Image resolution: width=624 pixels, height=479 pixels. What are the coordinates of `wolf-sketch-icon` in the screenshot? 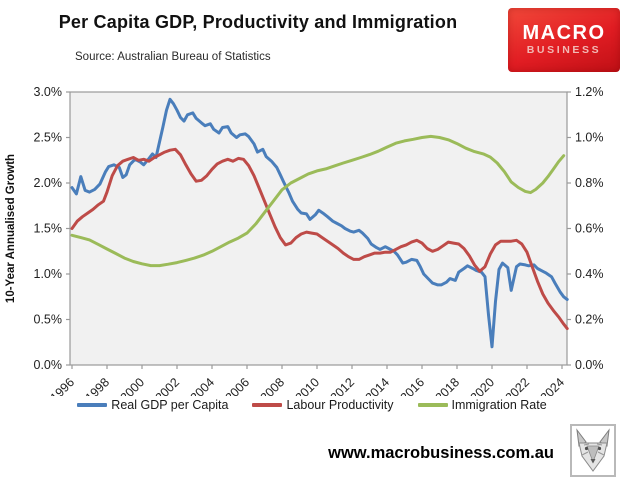 It's located at (593, 450).